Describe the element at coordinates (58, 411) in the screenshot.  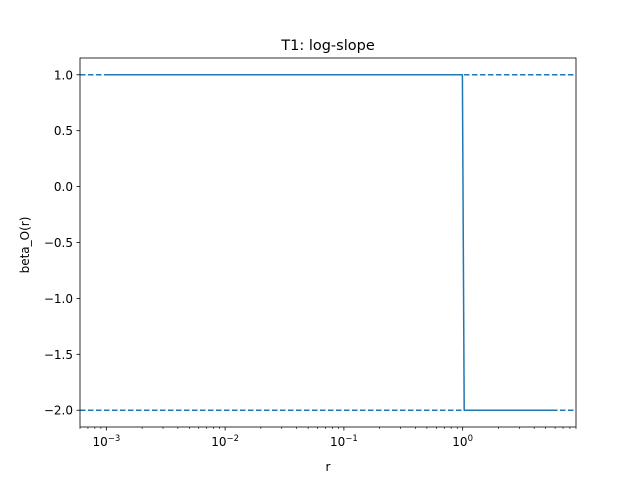
I see `y-tick-label-6: −2.0` at that location.